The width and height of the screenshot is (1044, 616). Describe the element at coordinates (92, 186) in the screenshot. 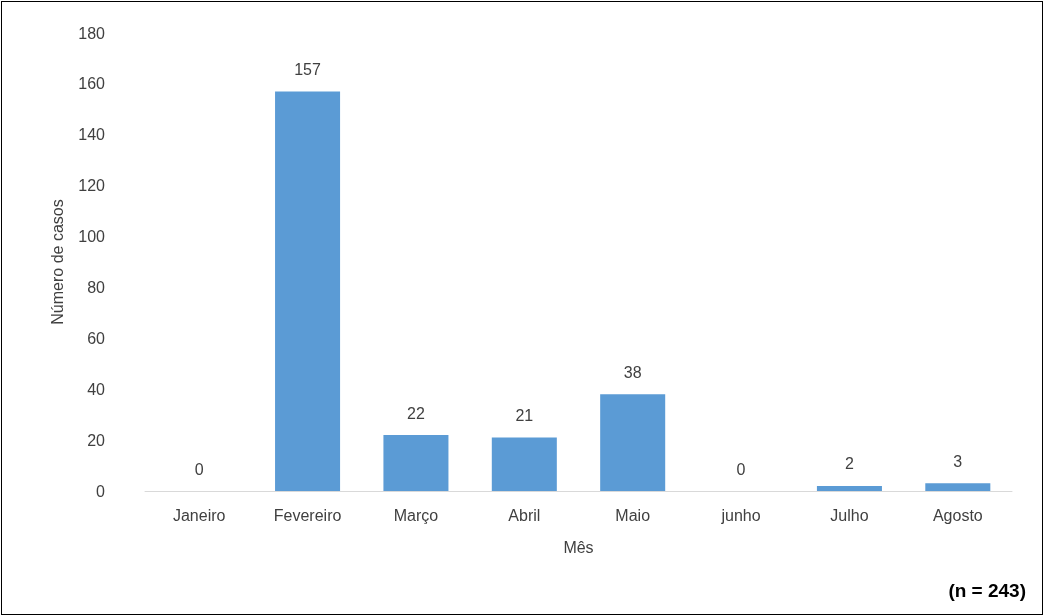

I see `y-tick-label: 120` at that location.